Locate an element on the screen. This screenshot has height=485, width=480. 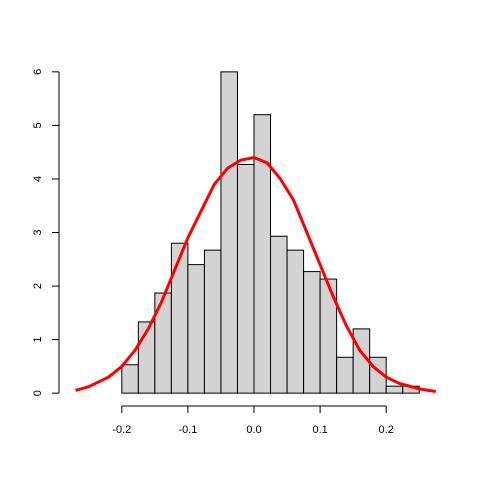
y-tick-label: 5 is located at coordinates (38, 125).